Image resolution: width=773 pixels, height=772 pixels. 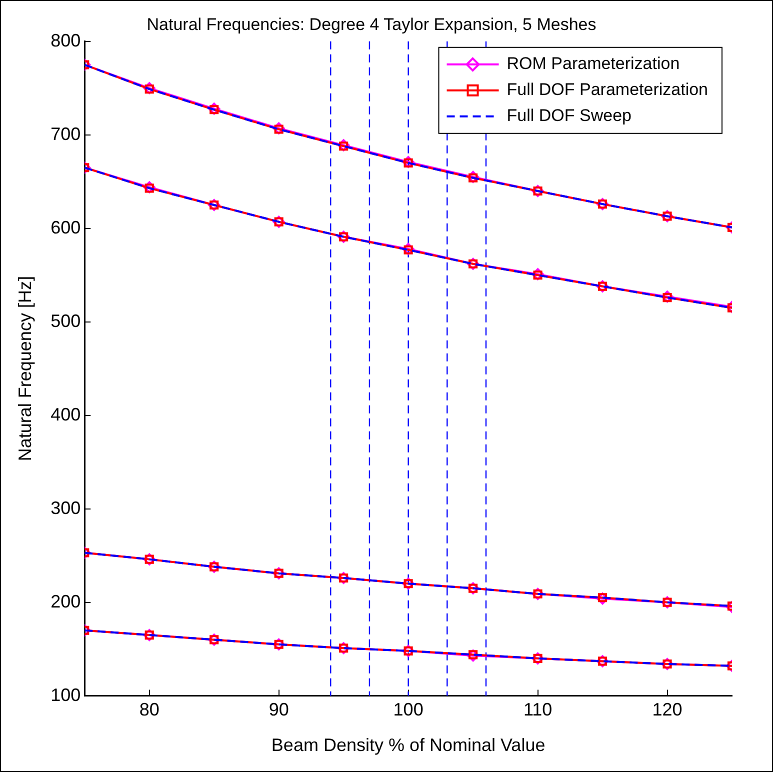 I want to click on x-tick-label: 80, so click(x=149, y=710).